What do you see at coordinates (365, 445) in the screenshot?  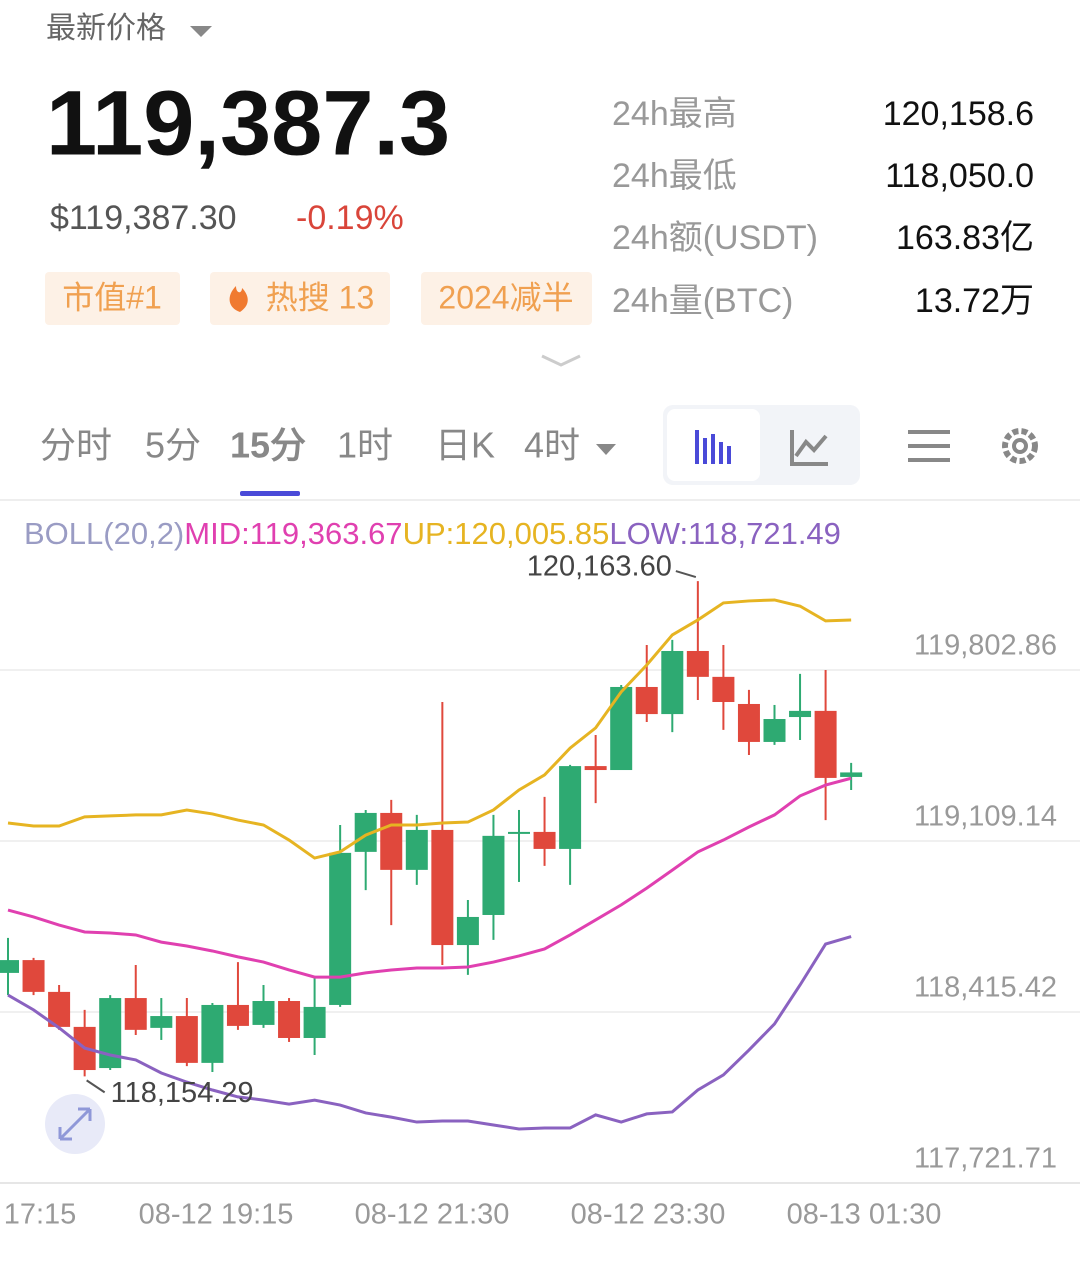 I see `tab: 1时` at bounding box center [365, 445].